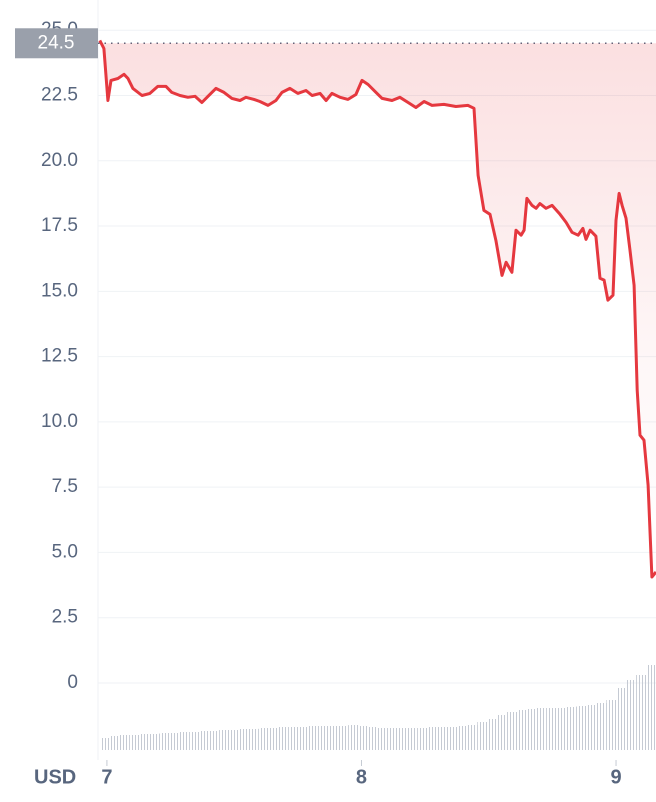 This screenshot has height=802, width=656. What do you see at coordinates (65, 617) in the screenshot?
I see `y-tick-label: 2.5` at bounding box center [65, 617].